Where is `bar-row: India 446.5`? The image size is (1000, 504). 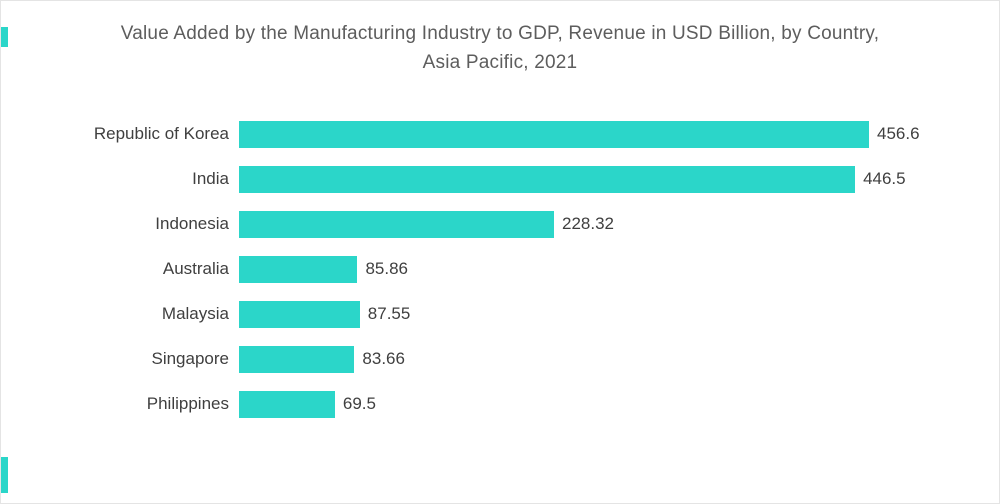
bar-row: India 446.5 is located at coordinates (500, 179).